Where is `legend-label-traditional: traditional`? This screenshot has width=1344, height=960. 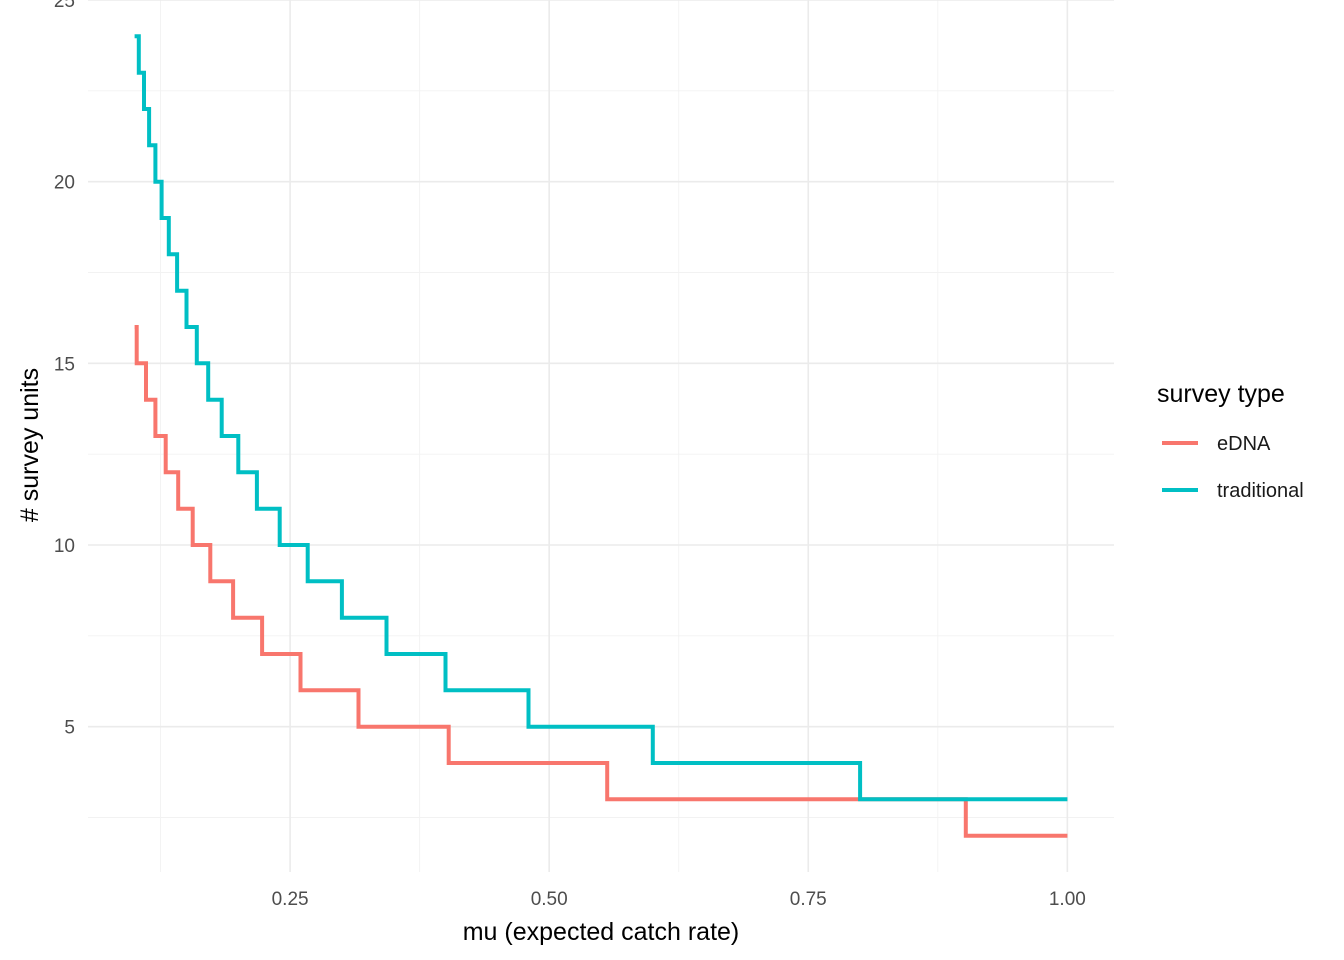 legend-label-traditional: traditional is located at coordinates (1260, 491).